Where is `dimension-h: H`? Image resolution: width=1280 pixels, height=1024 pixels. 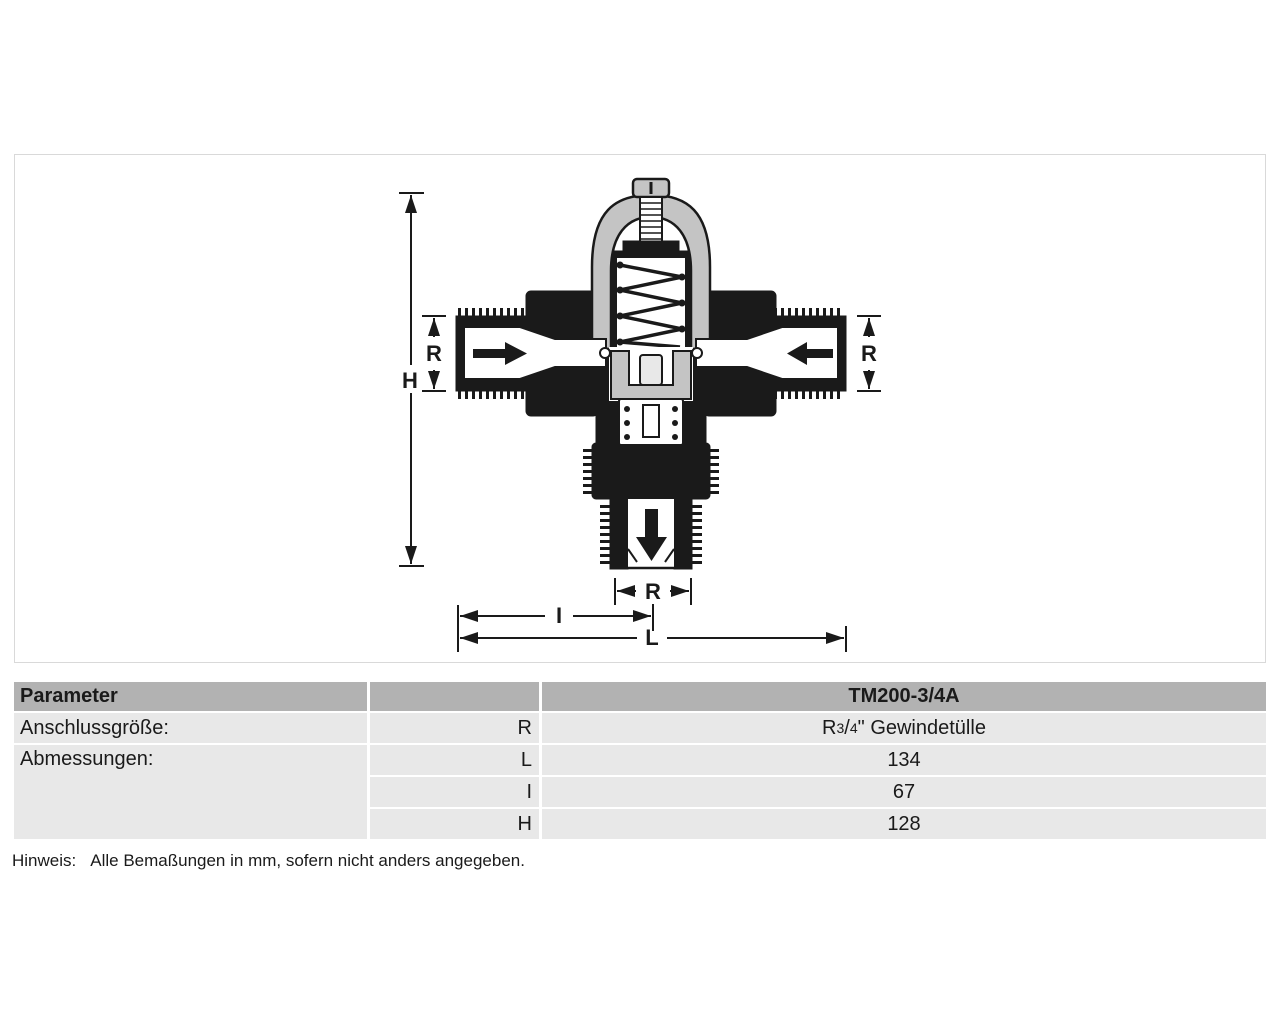
dimension-h: H is located at coordinates (411, 379).